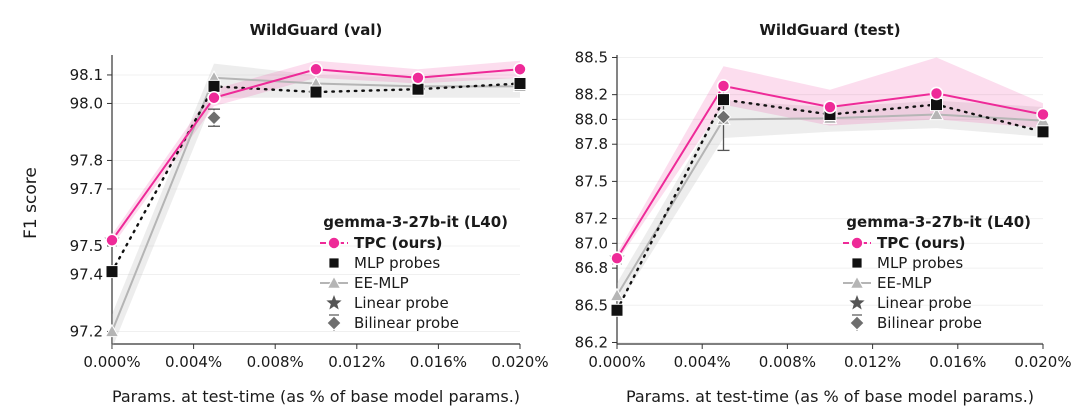 The image size is (1080, 420). What do you see at coordinates (591, 57) in the screenshot?
I see `y-tick-label: 88.5` at bounding box center [591, 57].